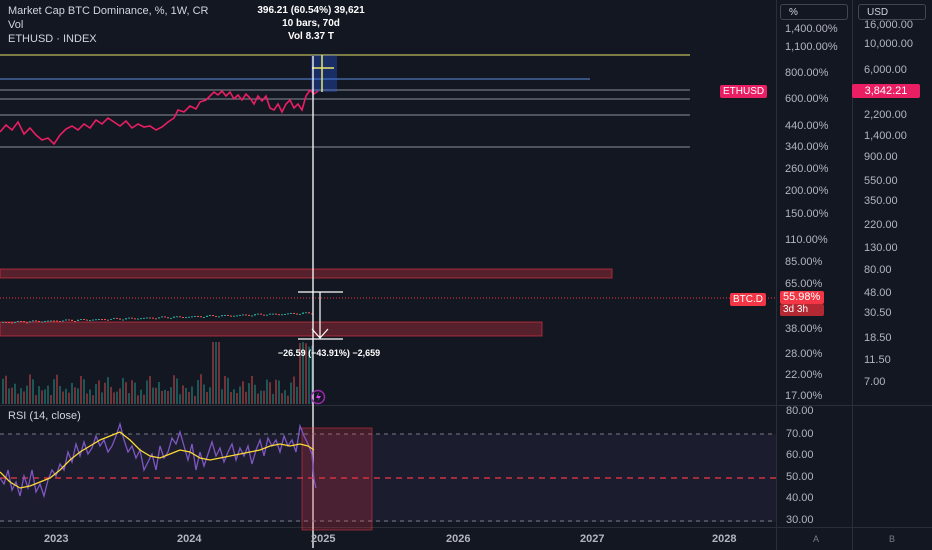 The height and width of the screenshot is (550, 932). Describe the element at coordinates (816, 539) in the screenshot. I see `auto-scale-button: A` at that location.